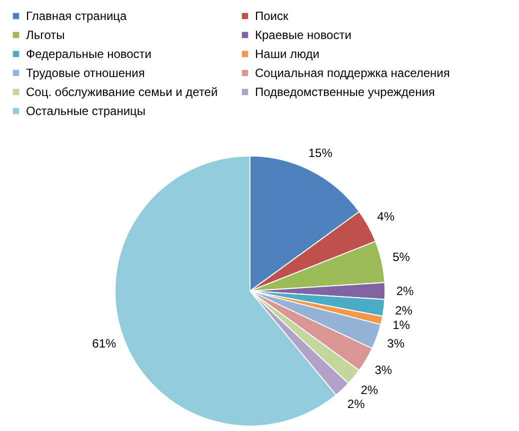 The height and width of the screenshot is (431, 519). Describe the element at coordinates (272, 16) in the screenshot. I see `legend-label: Поиск` at that location.